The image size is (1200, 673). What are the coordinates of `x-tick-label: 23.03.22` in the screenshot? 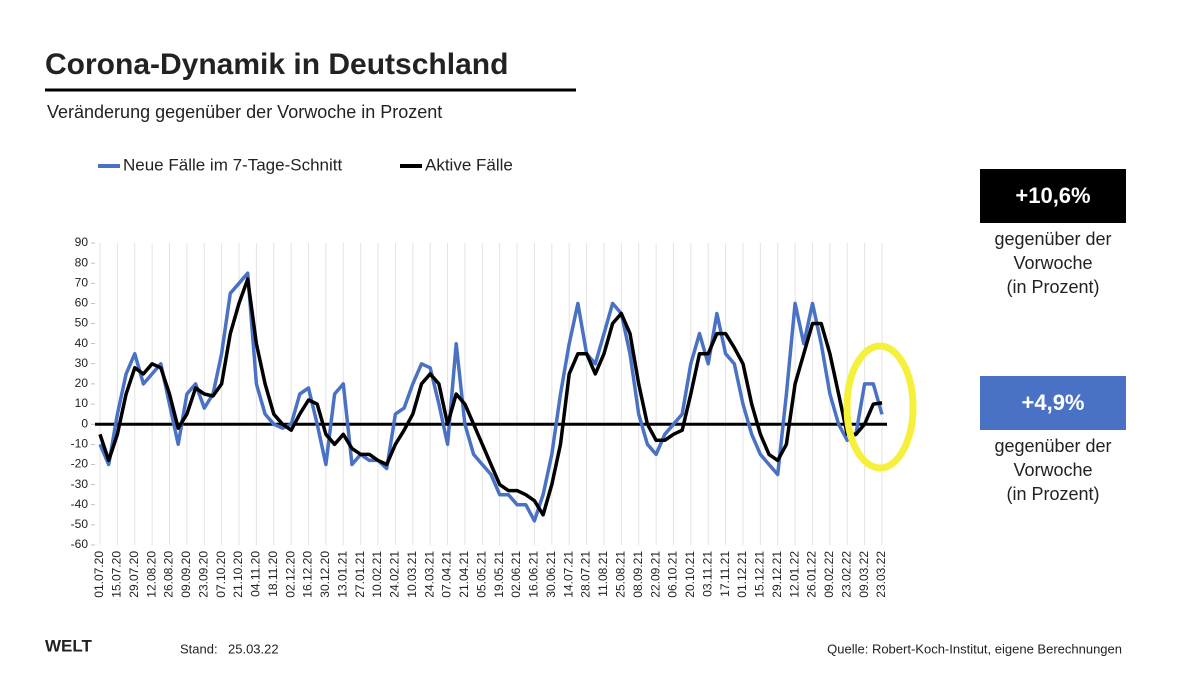 It's located at (881, 574).